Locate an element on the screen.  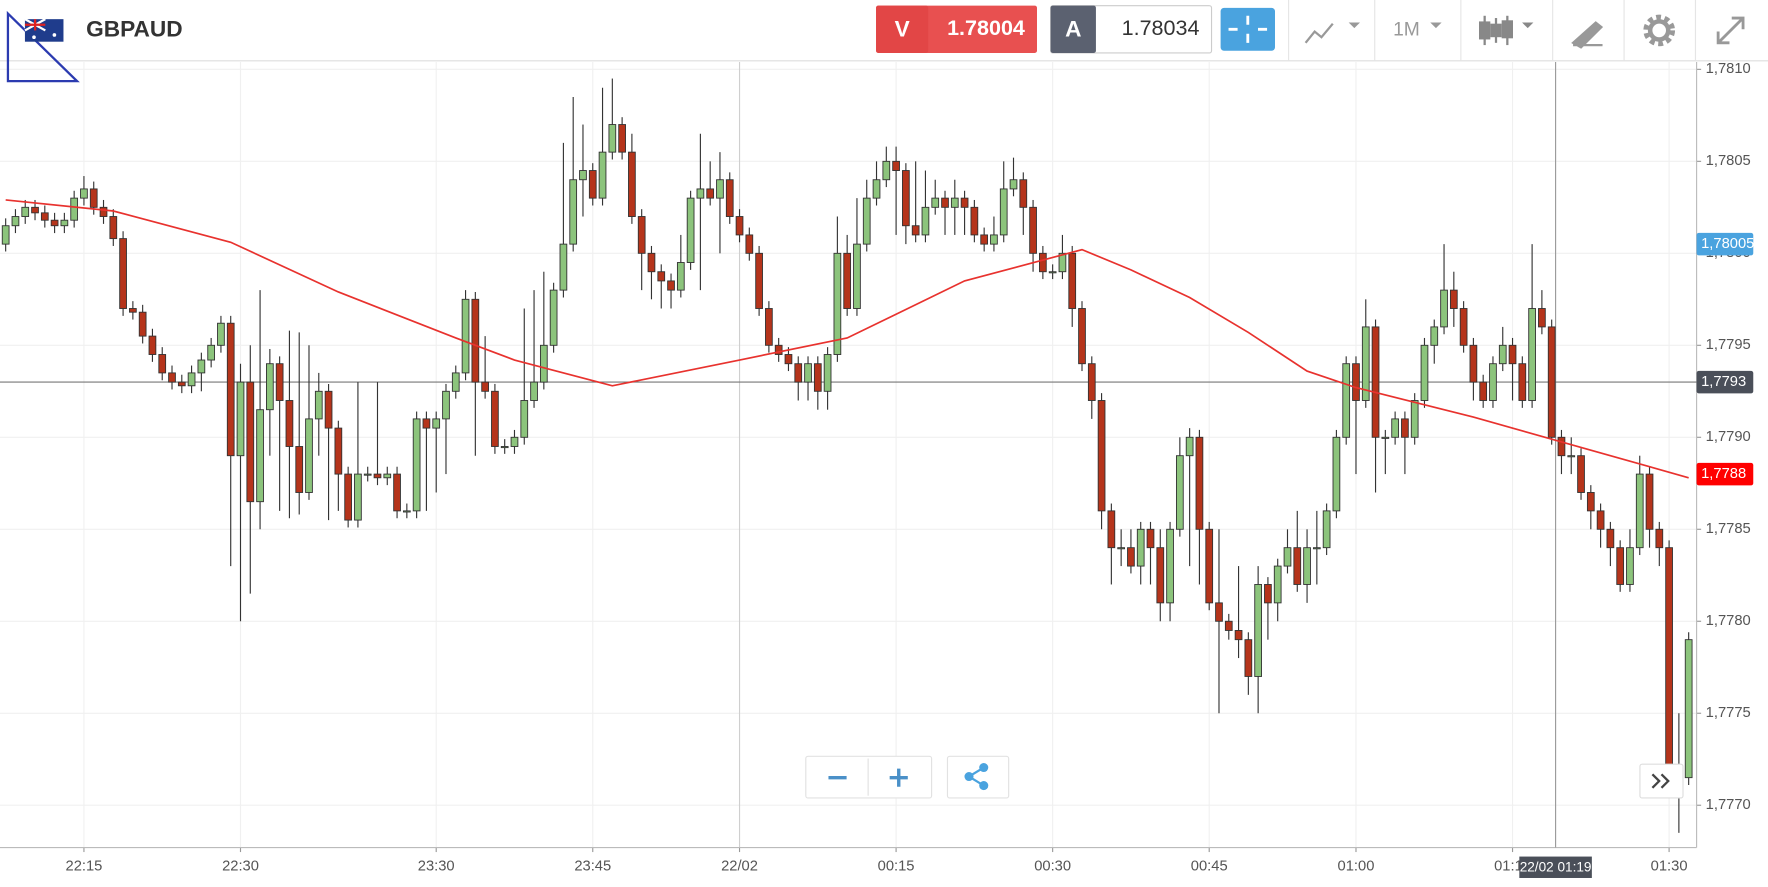
timeframe-button: 1M is located at coordinates (1417, 30).